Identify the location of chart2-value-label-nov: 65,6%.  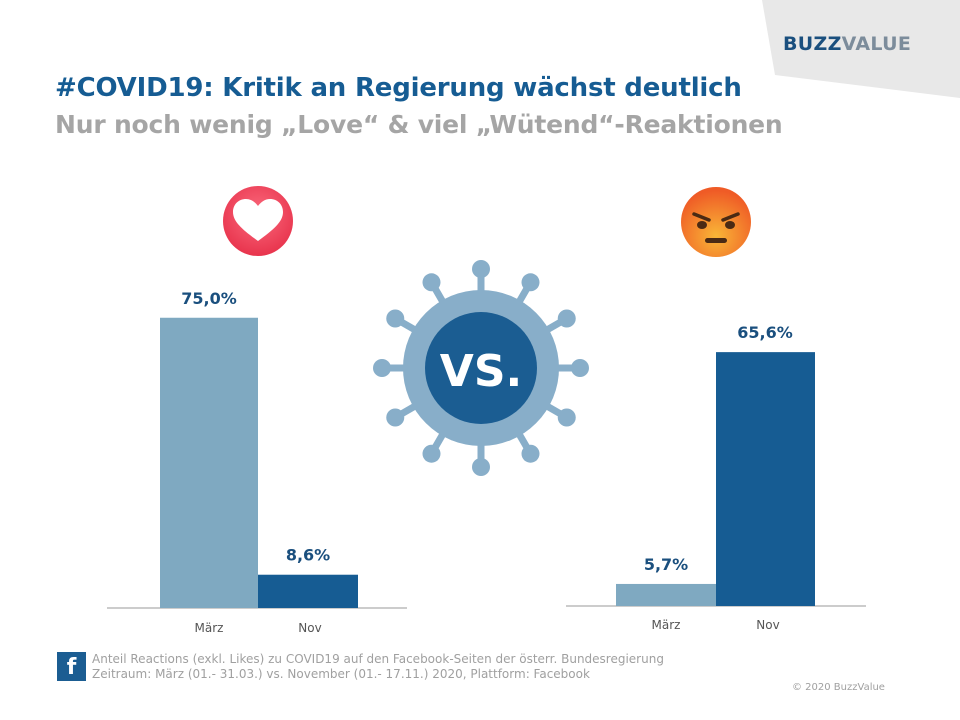
(765, 332).